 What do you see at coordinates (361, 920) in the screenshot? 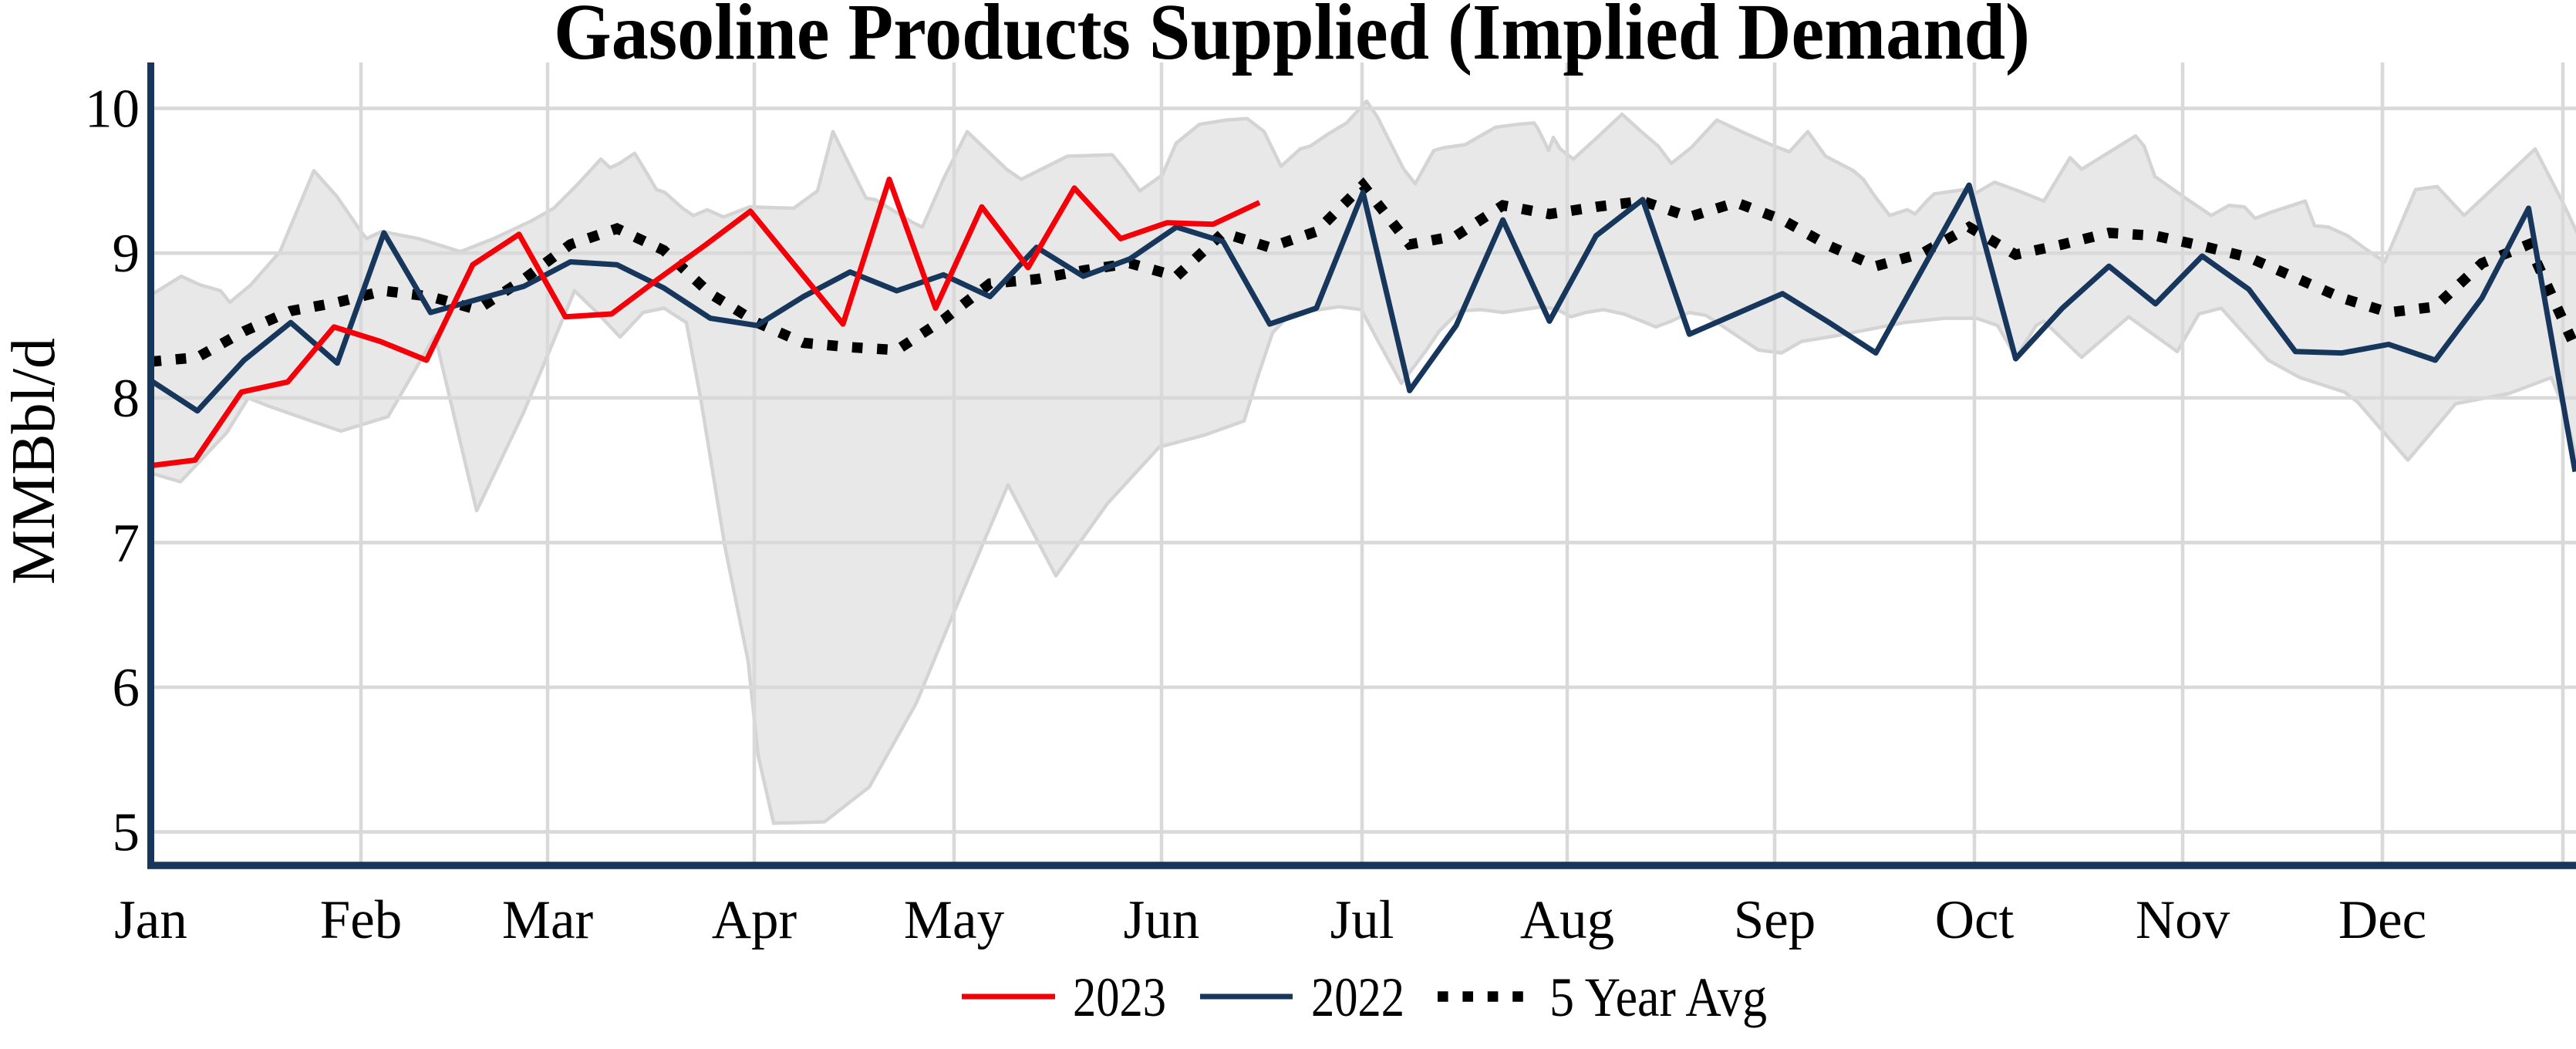
I see `svg-text: Feb` at bounding box center [361, 920].